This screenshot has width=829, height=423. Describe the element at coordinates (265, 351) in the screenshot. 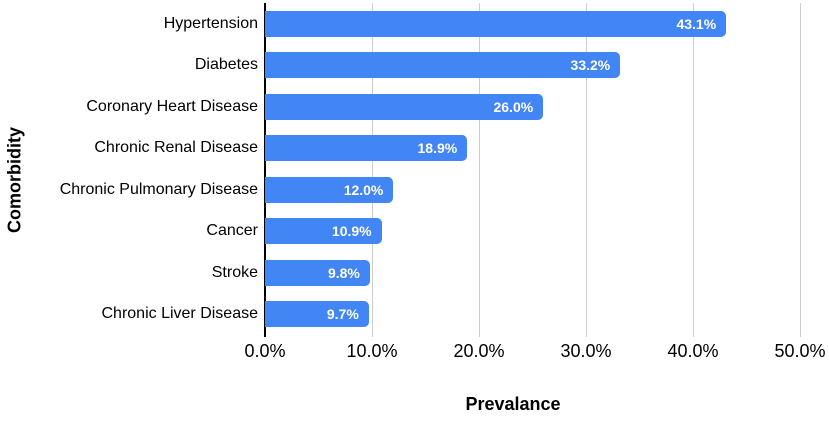

I see `x-tick-label: 0.0%` at that location.